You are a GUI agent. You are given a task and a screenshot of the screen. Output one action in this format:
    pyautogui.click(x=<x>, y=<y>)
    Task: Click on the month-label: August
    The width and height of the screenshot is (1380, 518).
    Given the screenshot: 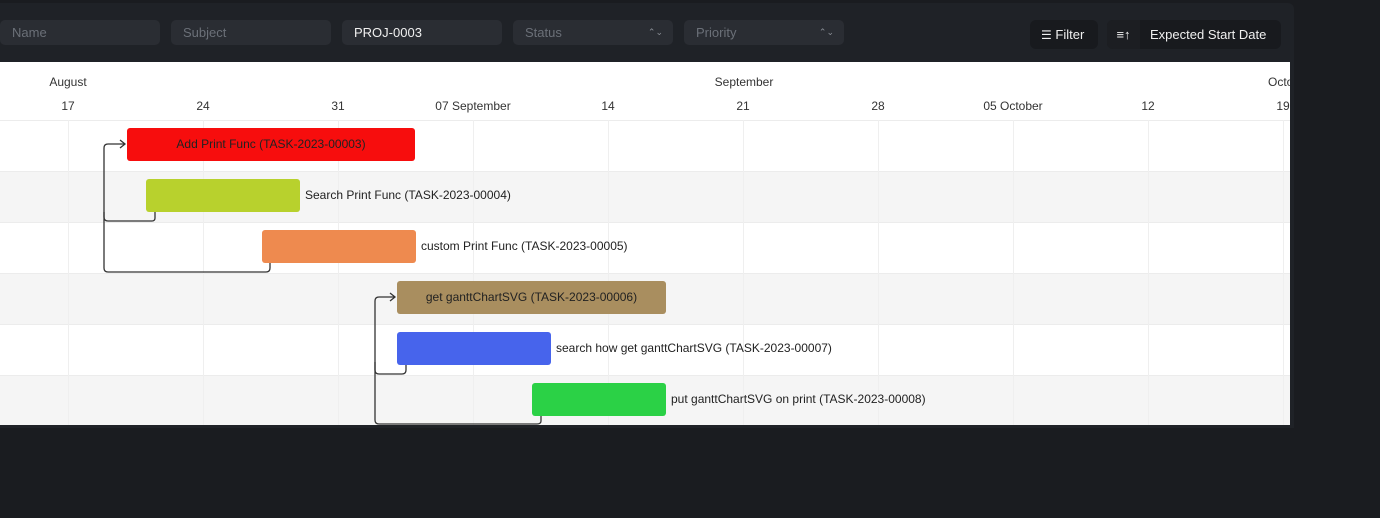 What is the action you would take?
    pyautogui.click(x=68, y=82)
    